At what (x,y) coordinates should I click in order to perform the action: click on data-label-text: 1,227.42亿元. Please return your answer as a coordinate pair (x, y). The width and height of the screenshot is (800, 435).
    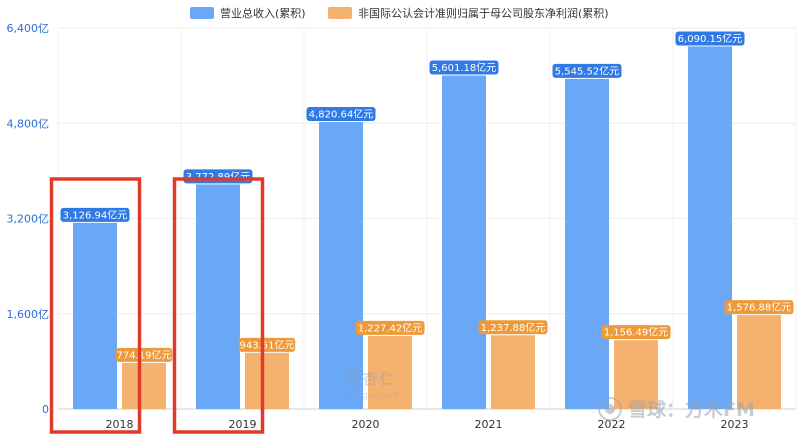
    Looking at the image, I should click on (390, 327).